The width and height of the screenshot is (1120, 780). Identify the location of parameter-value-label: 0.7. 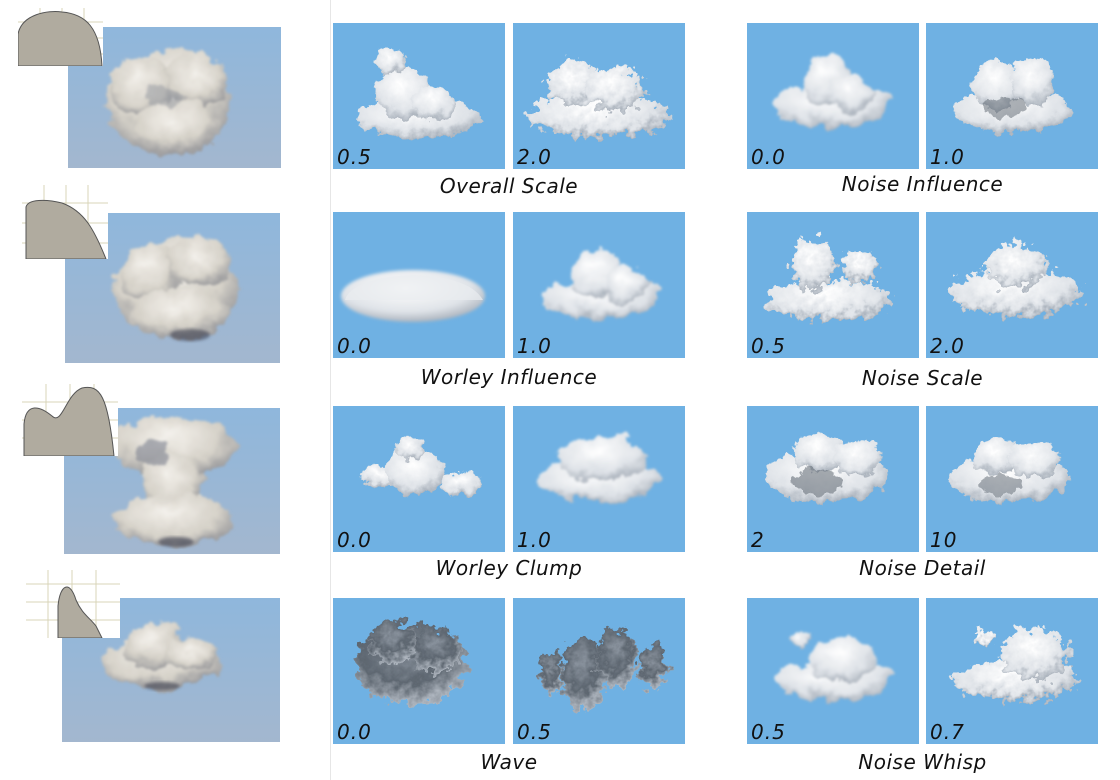
(947, 732).